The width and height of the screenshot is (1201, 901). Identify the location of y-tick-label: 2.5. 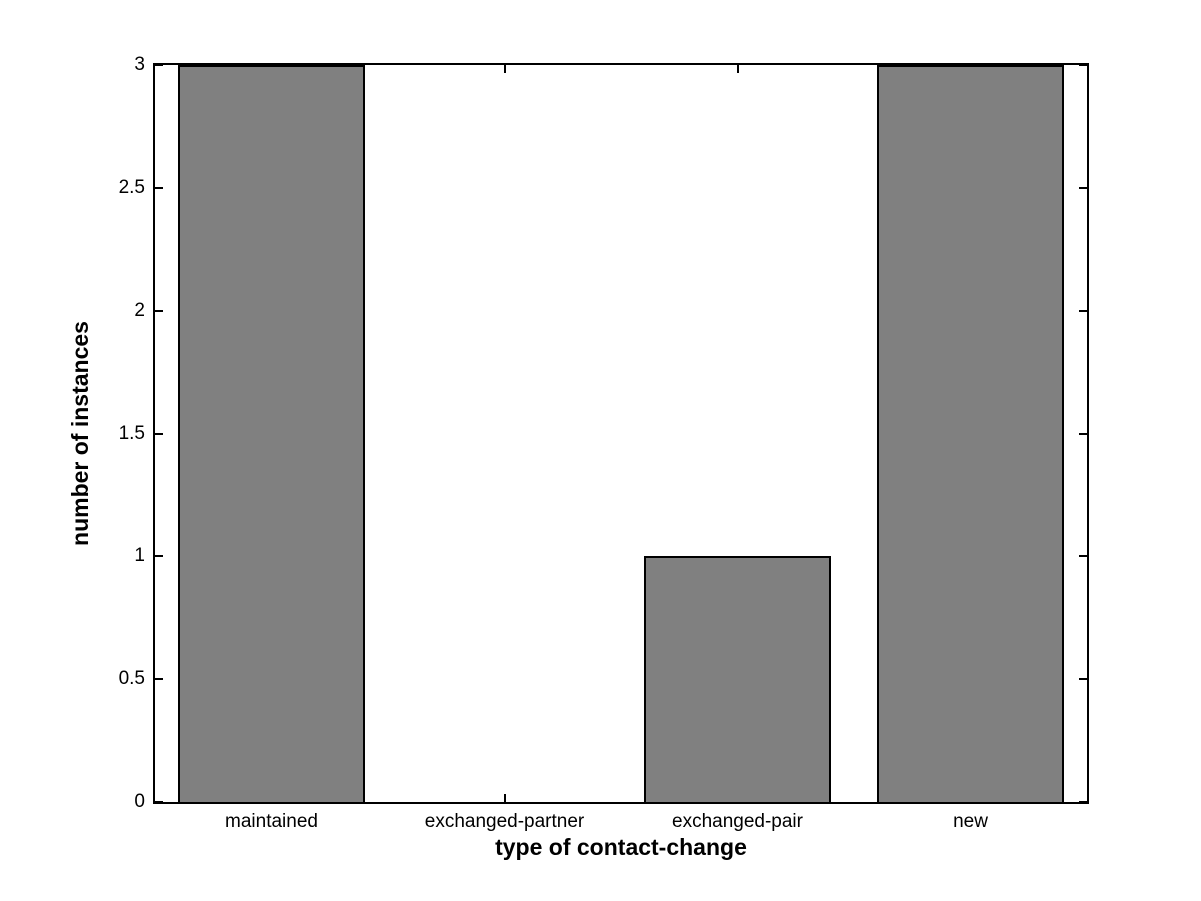
(131, 187).